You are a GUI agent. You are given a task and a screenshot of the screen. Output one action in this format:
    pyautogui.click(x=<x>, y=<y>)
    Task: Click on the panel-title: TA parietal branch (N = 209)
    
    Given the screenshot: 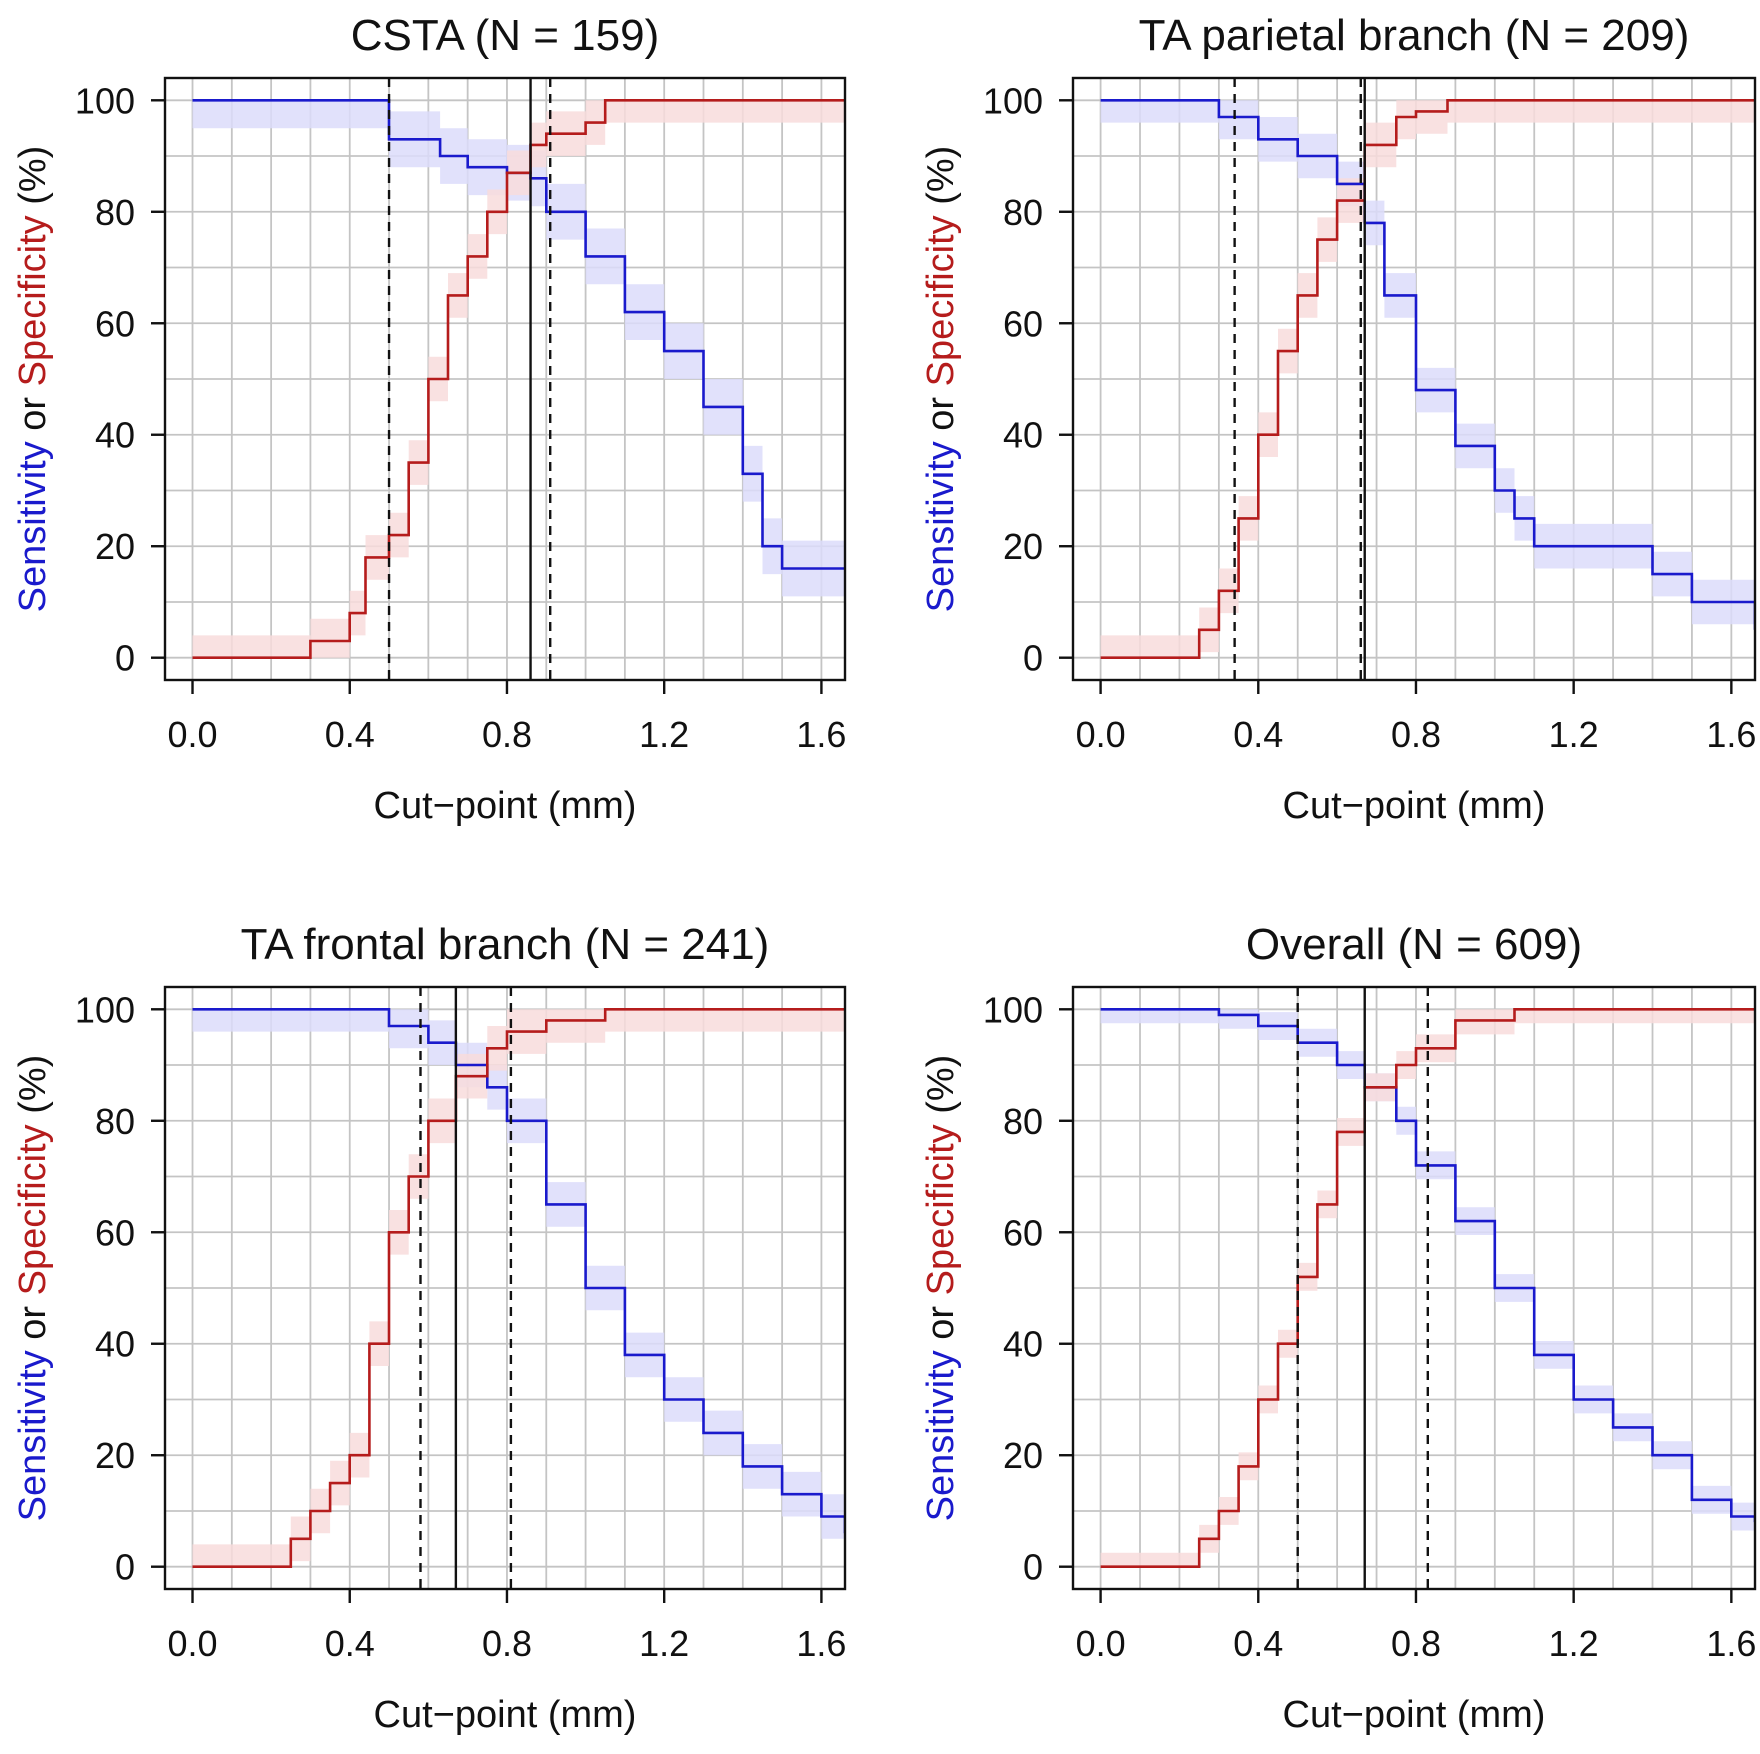 What is the action you would take?
    pyautogui.click(x=1414, y=35)
    